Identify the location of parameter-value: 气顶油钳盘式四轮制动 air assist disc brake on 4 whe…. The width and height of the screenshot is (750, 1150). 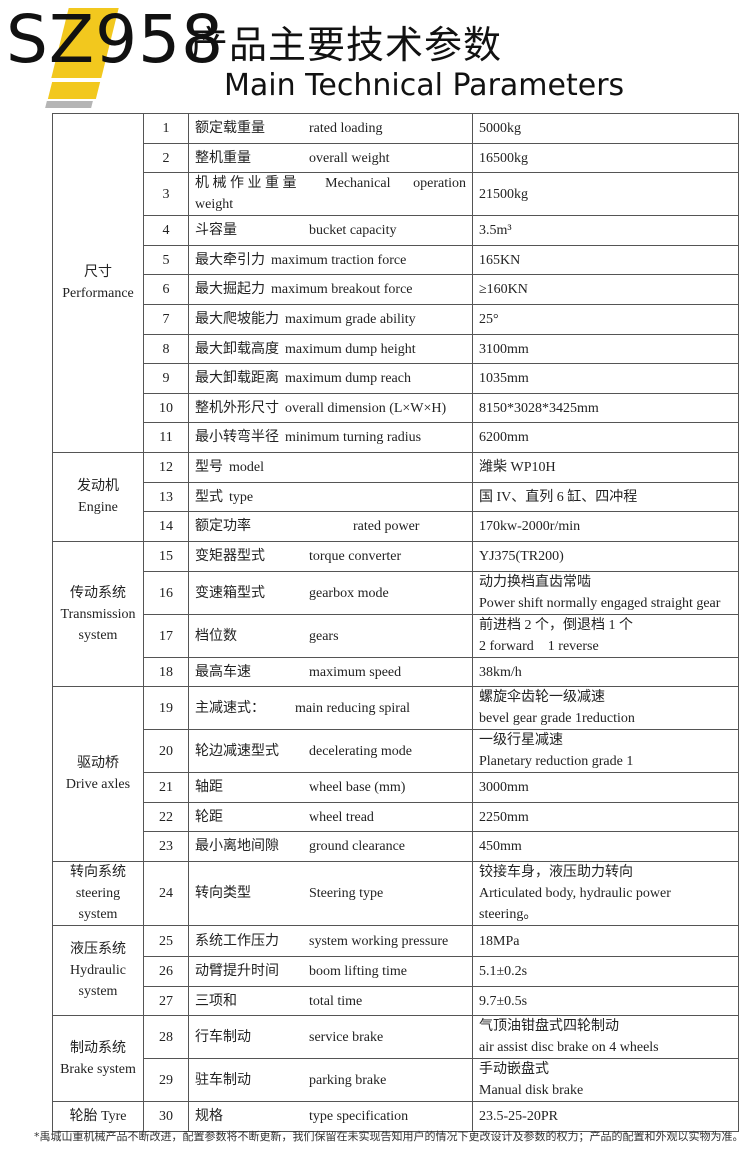
(605, 1037).